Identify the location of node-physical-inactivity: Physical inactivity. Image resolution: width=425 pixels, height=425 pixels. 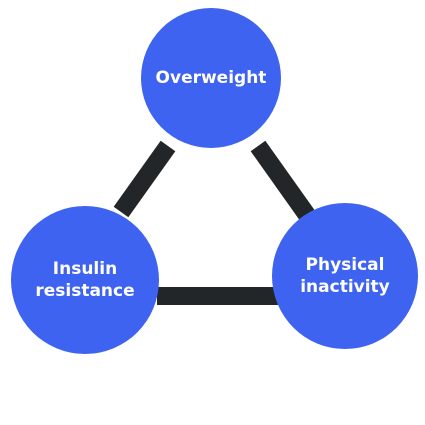
(345, 276).